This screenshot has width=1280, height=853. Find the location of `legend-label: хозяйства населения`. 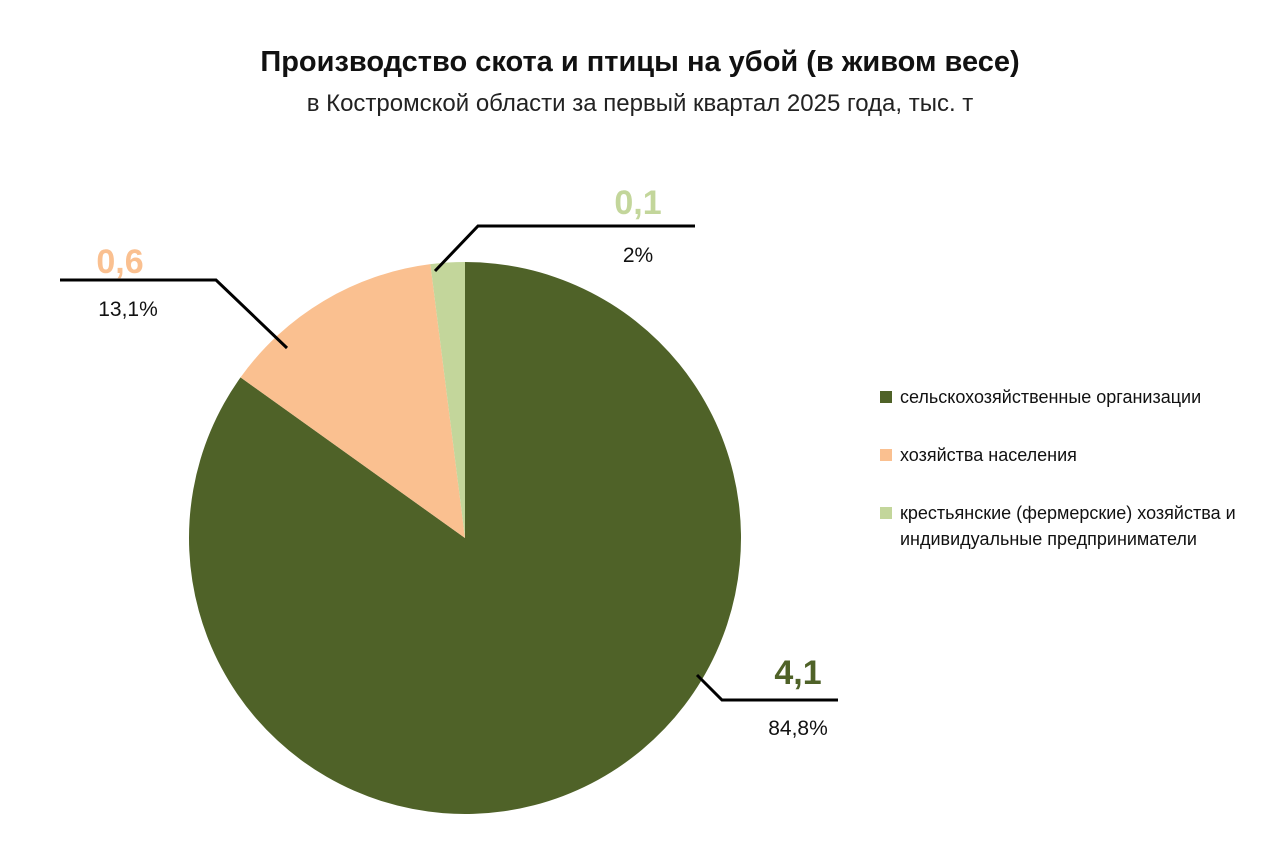

legend-label: хозяйства населения is located at coordinates (988, 455).